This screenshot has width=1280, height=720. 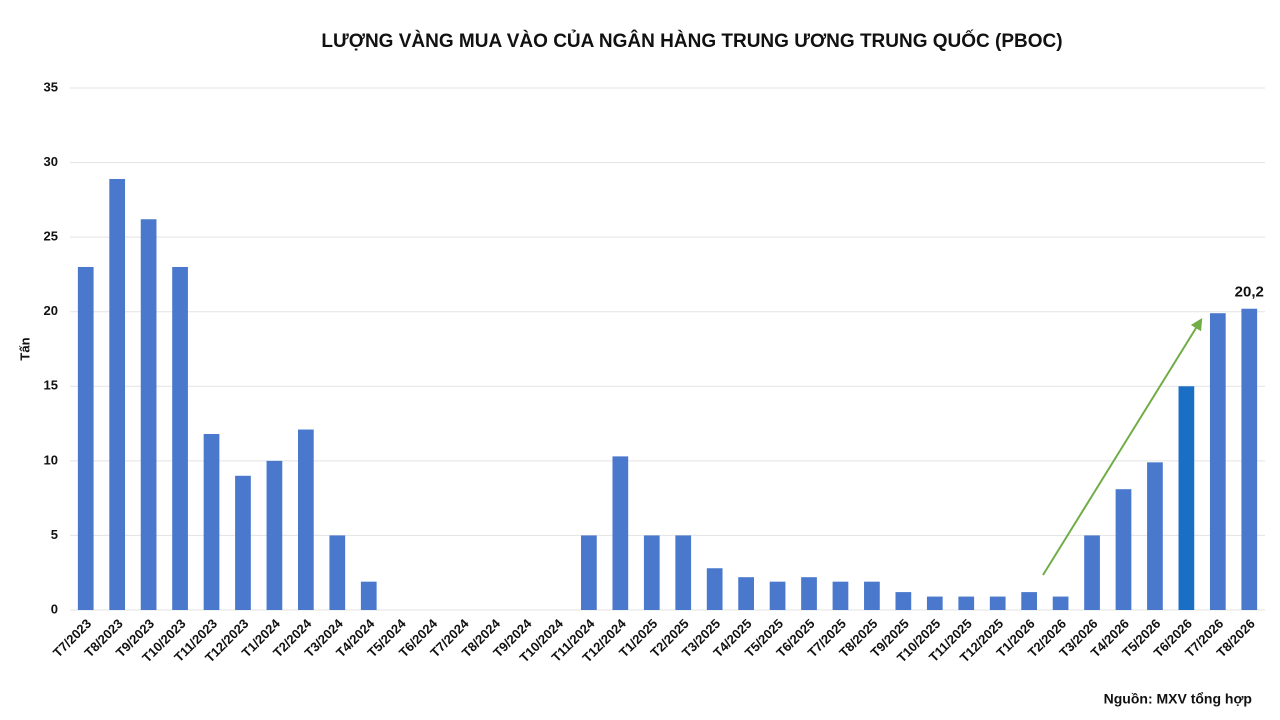 What do you see at coordinates (1249, 292) in the screenshot?
I see `value-label: 20,2` at bounding box center [1249, 292].